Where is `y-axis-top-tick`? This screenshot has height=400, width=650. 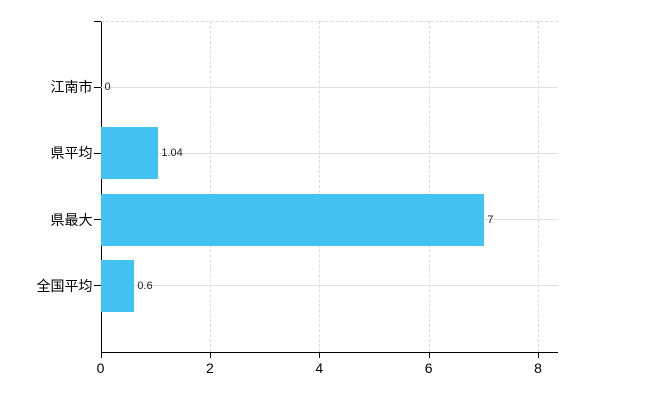 y-axis-top-tick is located at coordinates (97, 21).